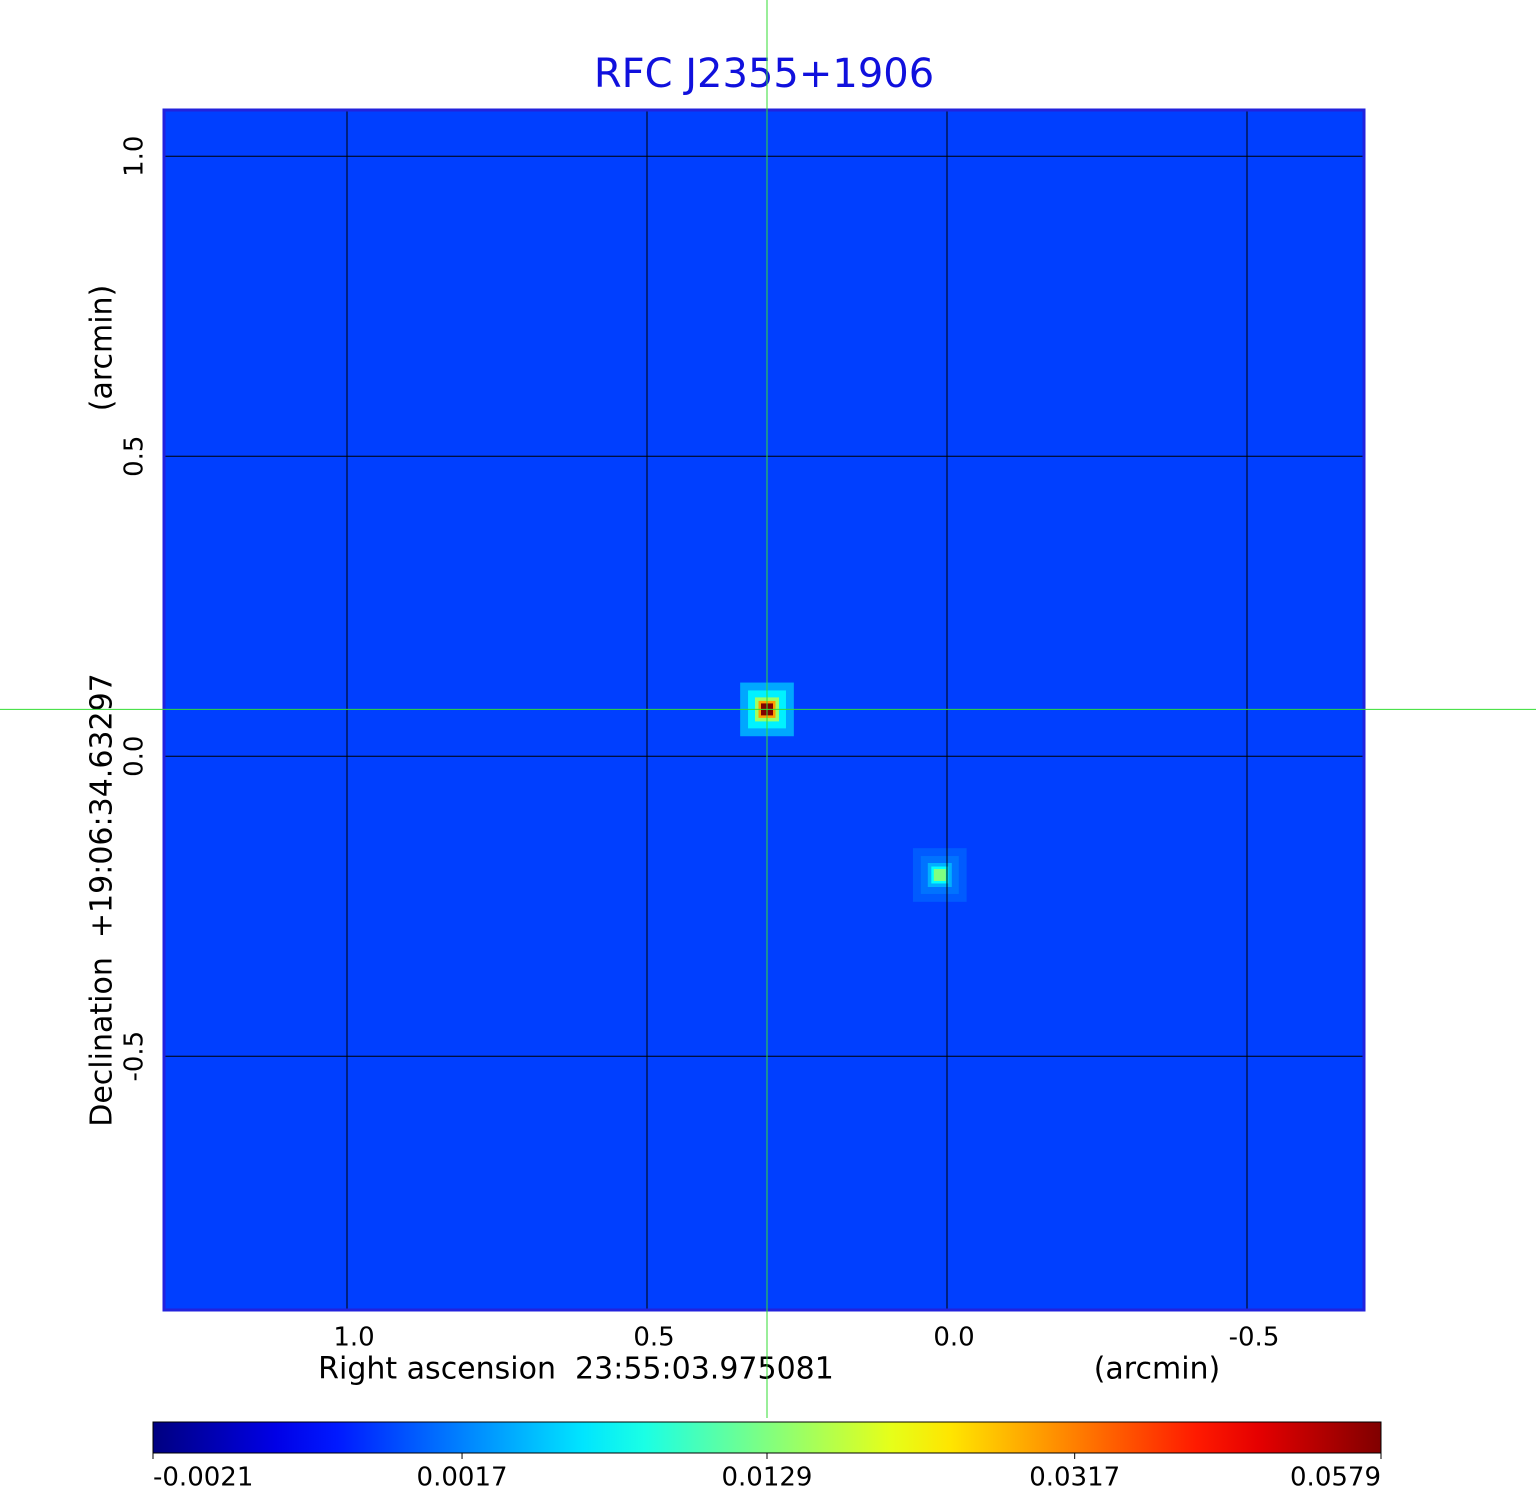 The width and height of the screenshot is (1536, 1511). What do you see at coordinates (203, 1478) in the screenshot?
I see `colorbar-tick-label: -0.0021` at bounding box center [203, 1478].